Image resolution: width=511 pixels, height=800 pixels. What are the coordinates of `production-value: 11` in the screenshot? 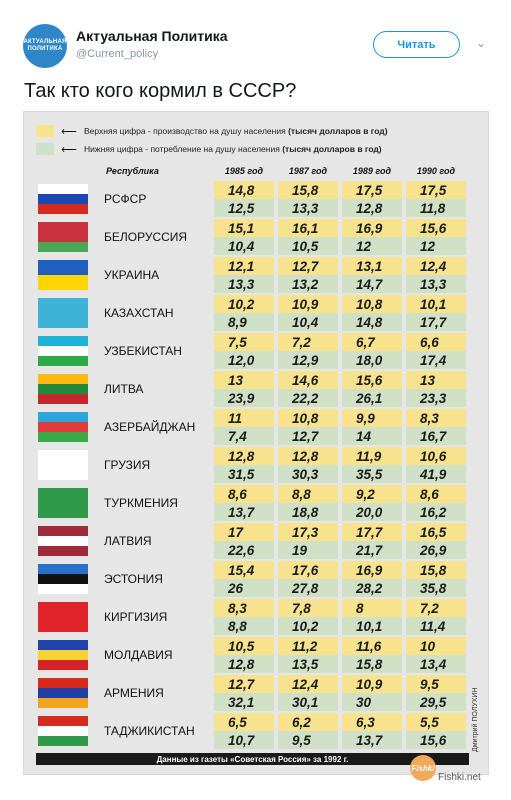 It's located at (244, 418).